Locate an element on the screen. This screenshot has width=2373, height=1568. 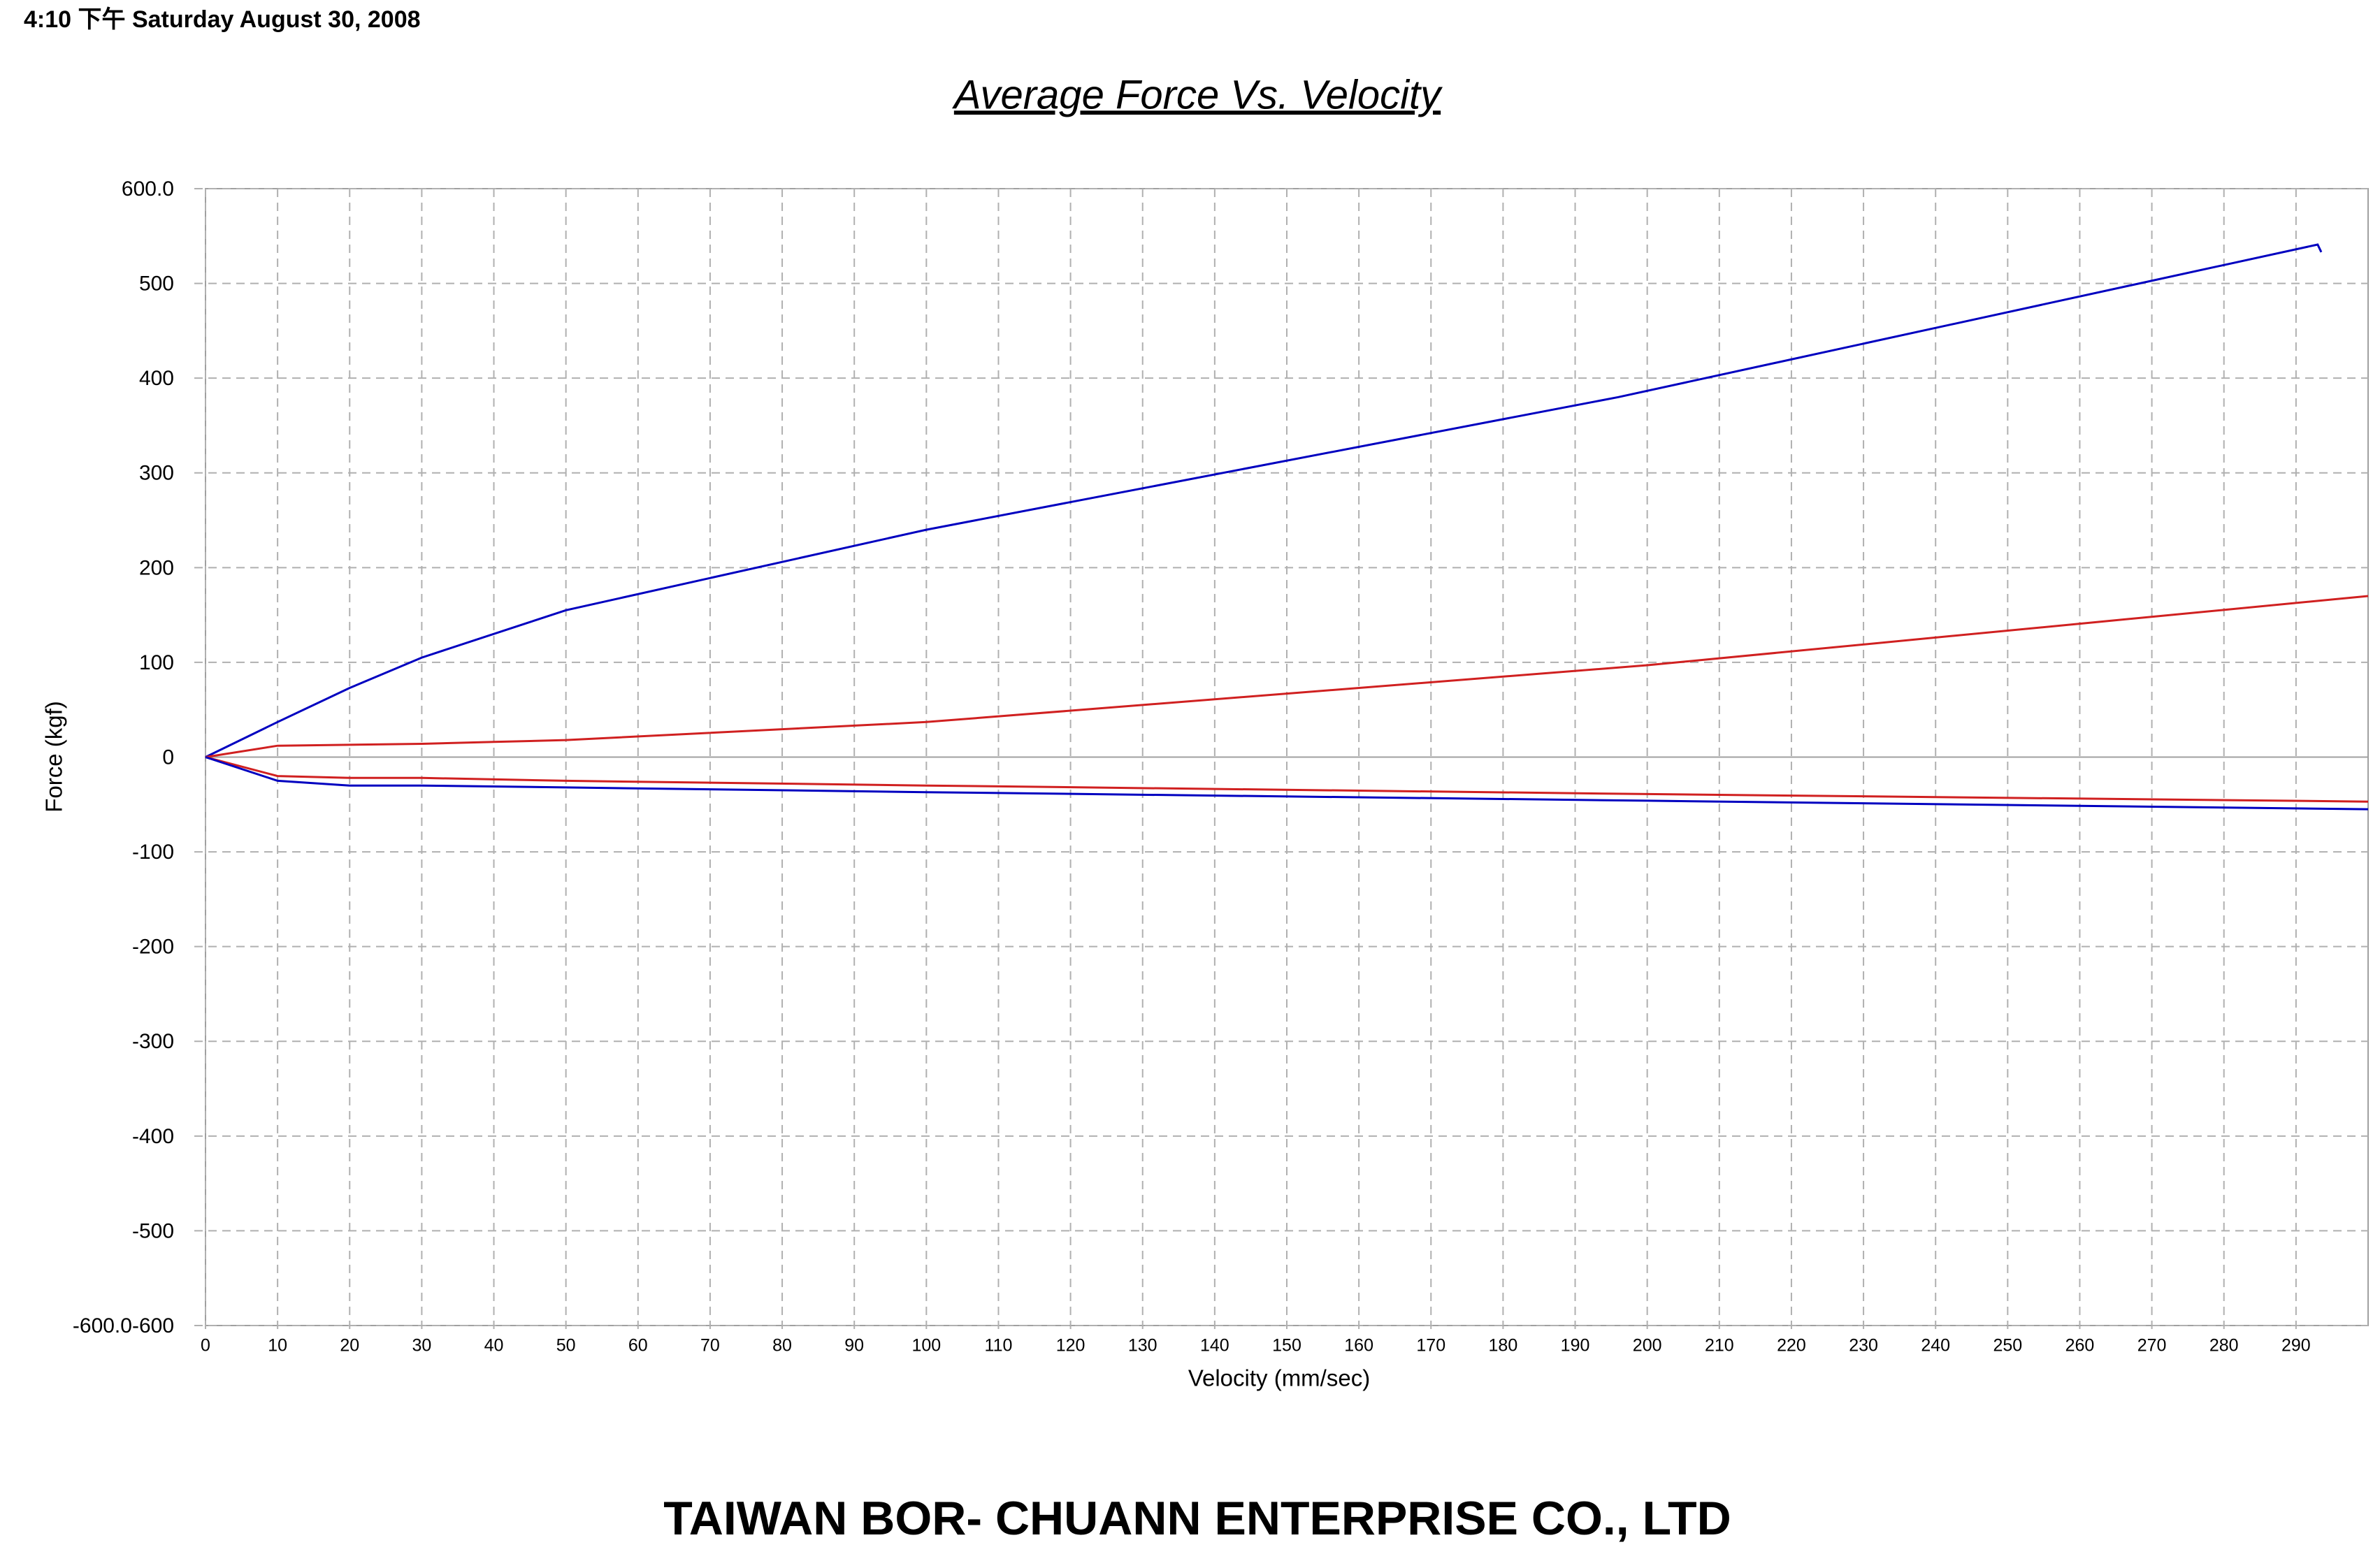
x-tick-label: 250 is located at coordinates (2007, 1346).